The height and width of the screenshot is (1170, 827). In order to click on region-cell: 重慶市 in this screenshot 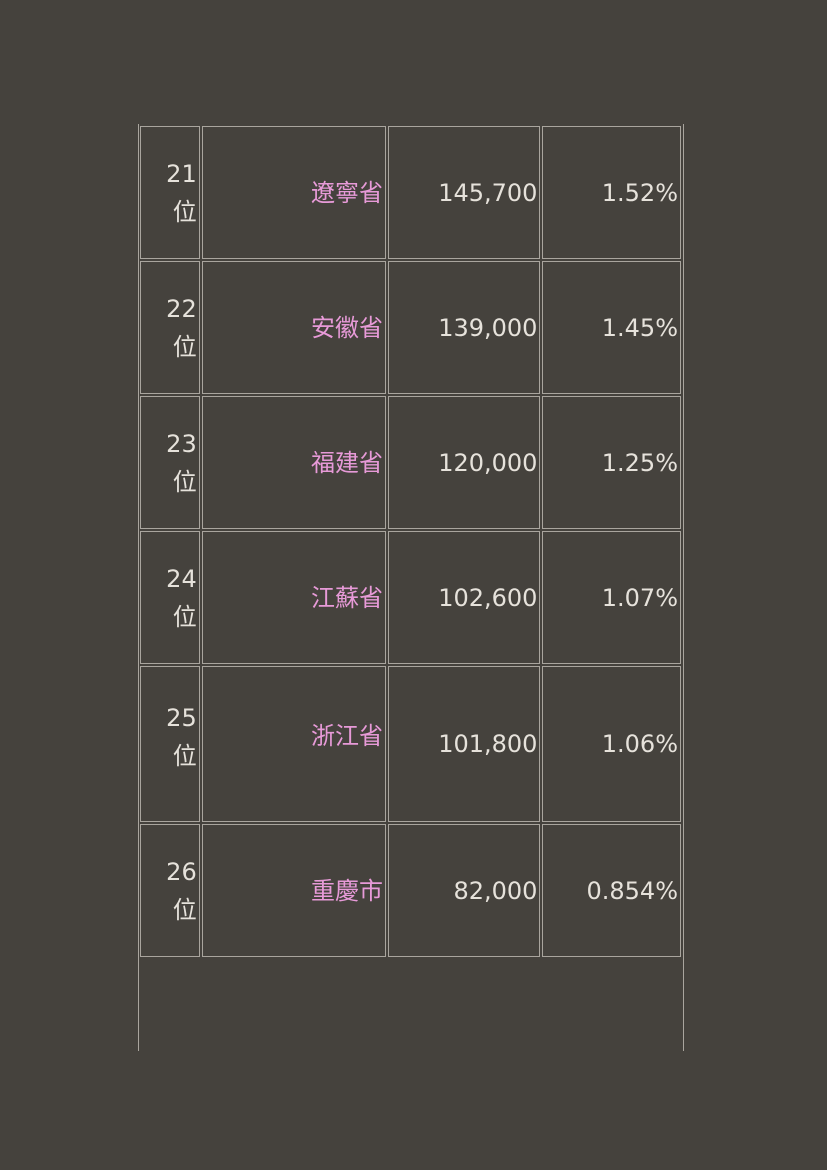, I will do `click(293, 890)`.